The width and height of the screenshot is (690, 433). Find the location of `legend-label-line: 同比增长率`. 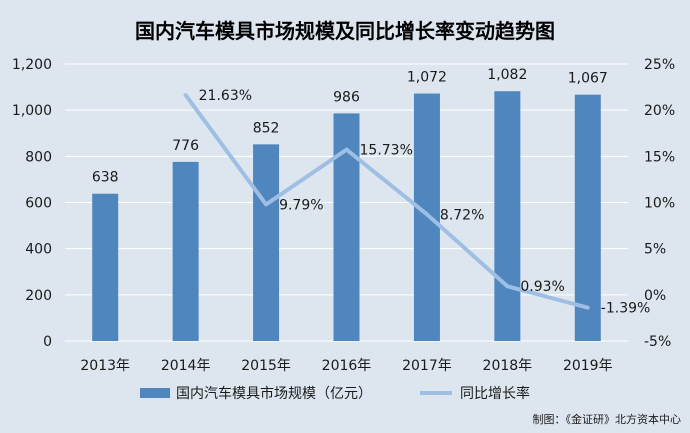

legend-label-line: 同比增长率 is located at coordinates (495, 393).